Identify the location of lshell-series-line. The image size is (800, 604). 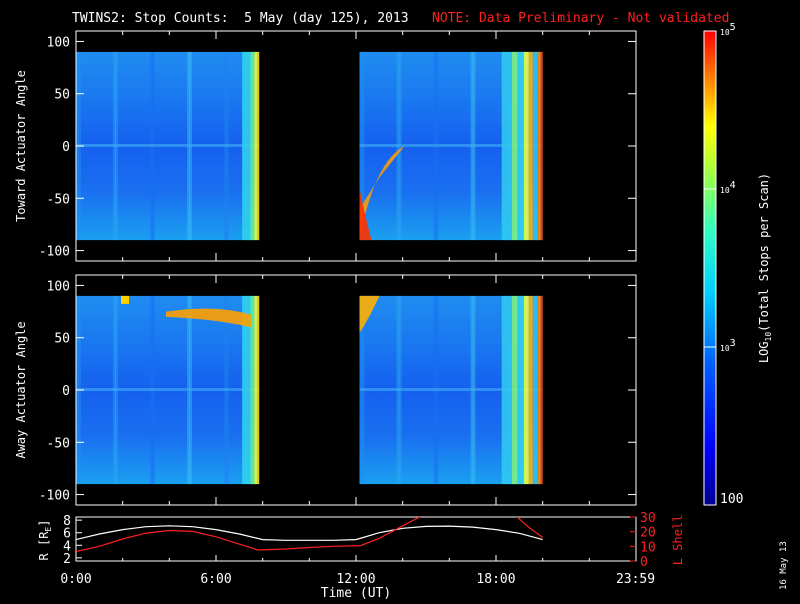
(310, 535).